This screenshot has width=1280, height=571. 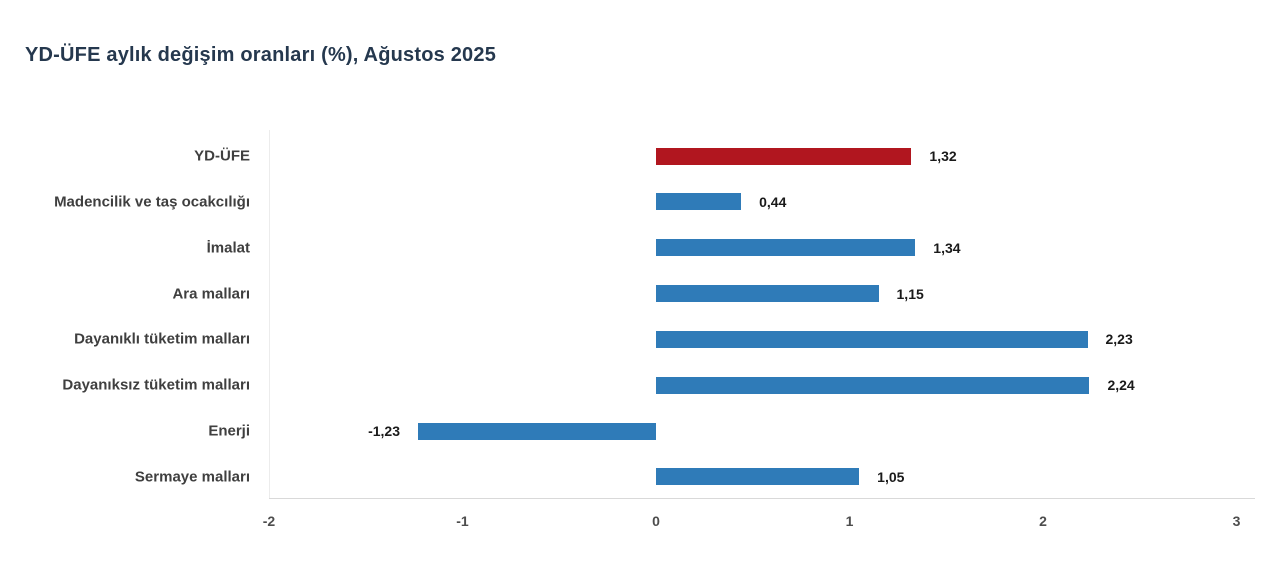 I want to click on category-label: İmalat, so click(x=228, y=248).